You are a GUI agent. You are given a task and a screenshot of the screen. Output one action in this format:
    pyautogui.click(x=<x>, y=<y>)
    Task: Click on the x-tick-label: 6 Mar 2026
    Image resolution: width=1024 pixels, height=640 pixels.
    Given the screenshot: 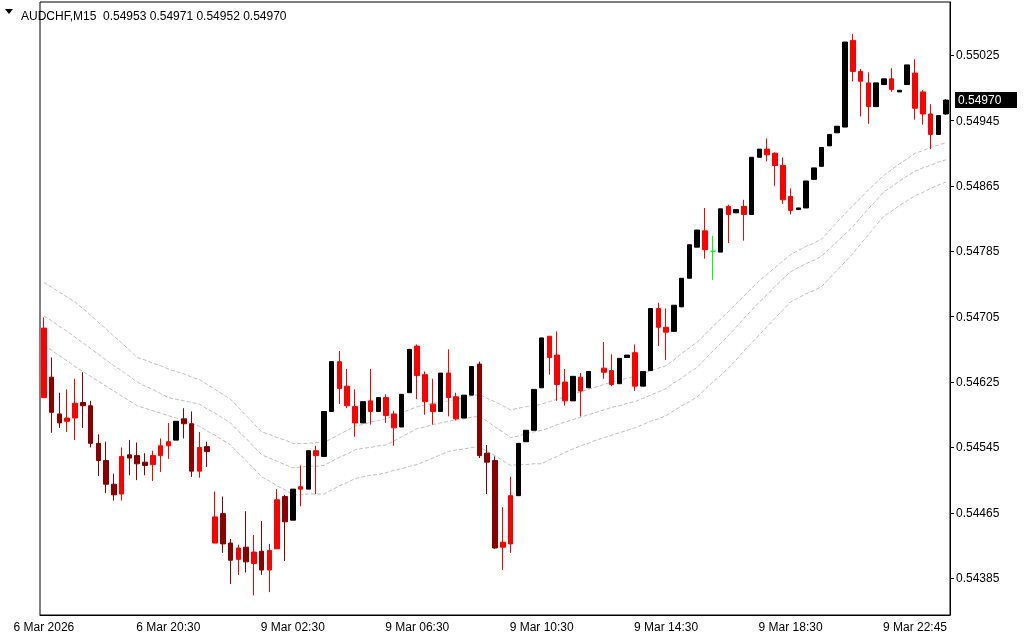 What is the action you would take?
    pyautogui.click(x=44, y=627)
    